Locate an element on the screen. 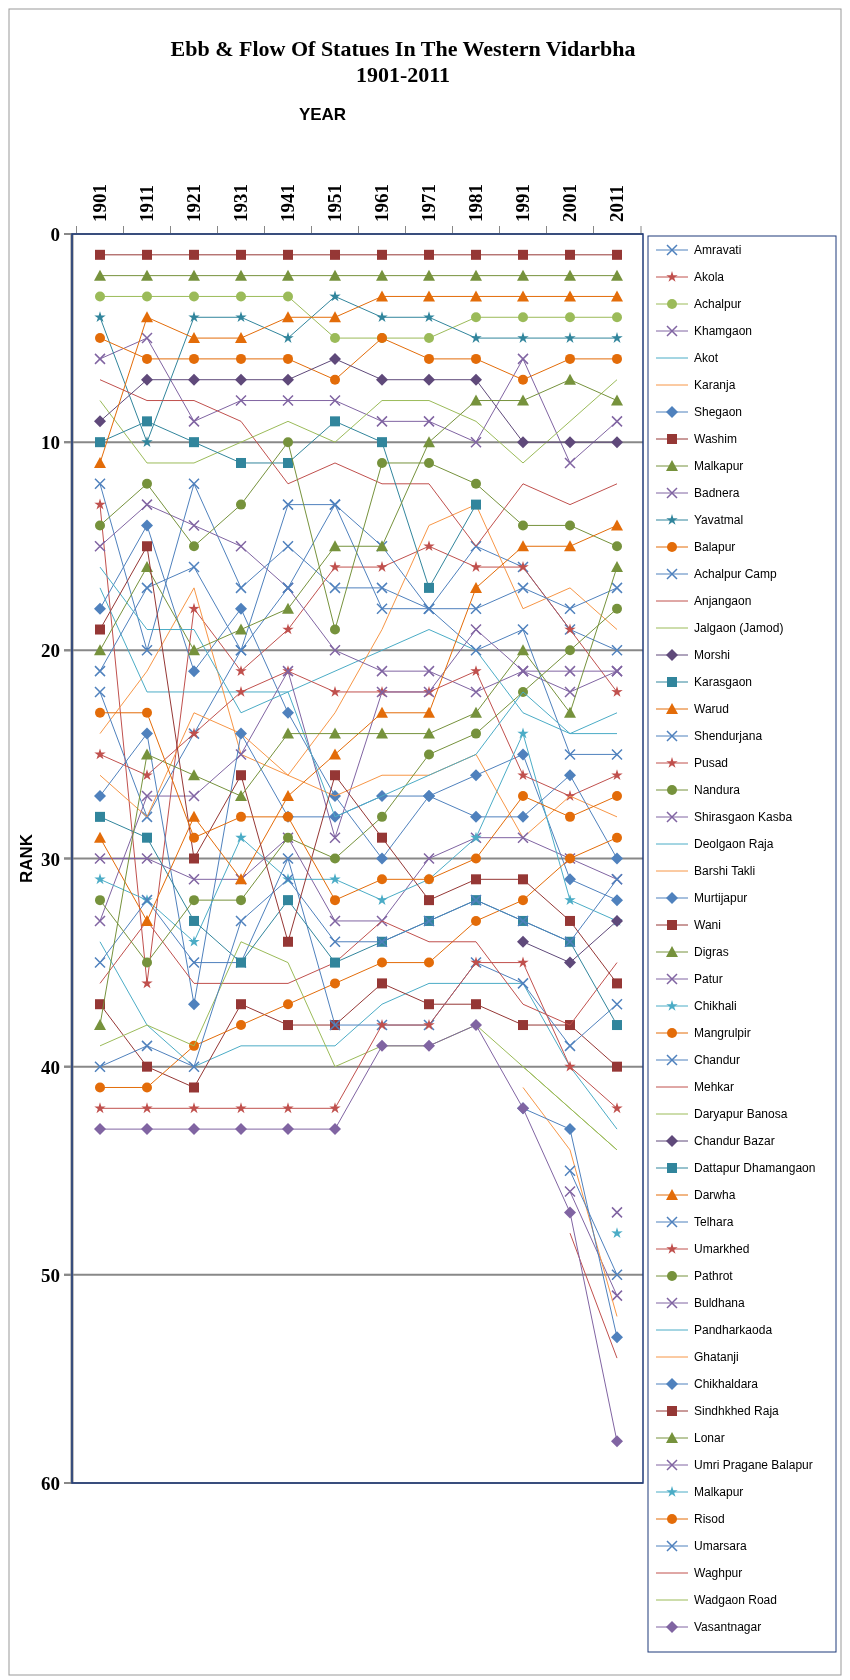 The width and height of the screenshot is (850, 1680). legend-label: Darwha is located at coordinates (715, 1195).